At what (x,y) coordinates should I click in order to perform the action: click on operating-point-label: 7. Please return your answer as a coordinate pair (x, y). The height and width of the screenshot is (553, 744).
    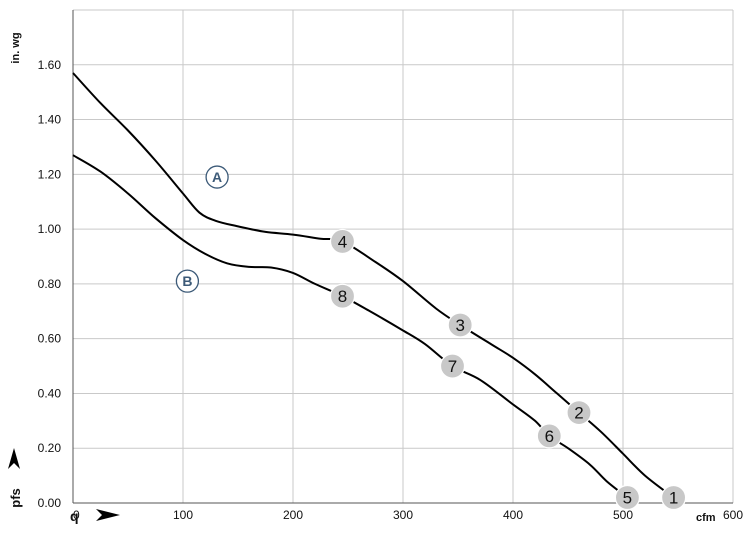
    Looking at the image, I should click on (452, 366).